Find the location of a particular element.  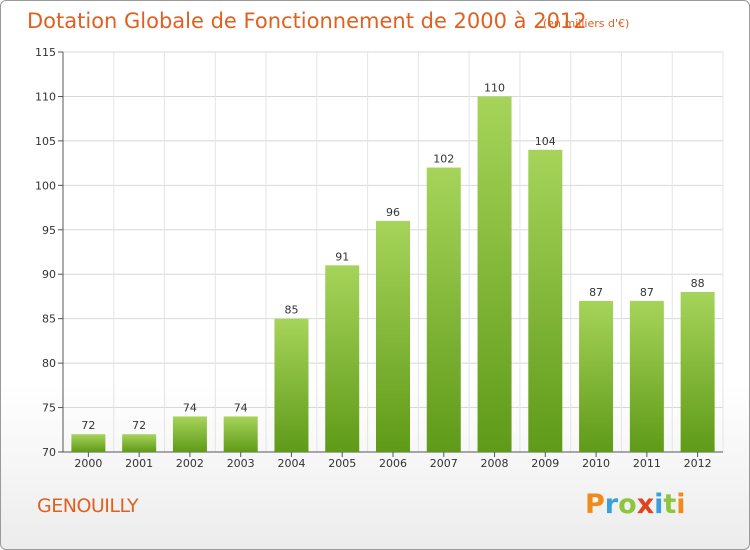

bar-2008 is located at coordinates (494, 274).